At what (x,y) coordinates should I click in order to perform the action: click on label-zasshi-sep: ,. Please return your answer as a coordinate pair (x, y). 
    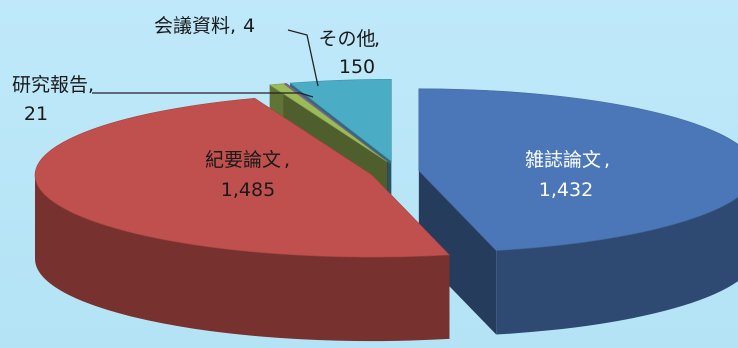
    Looking at the image, I should click on (607, 160).